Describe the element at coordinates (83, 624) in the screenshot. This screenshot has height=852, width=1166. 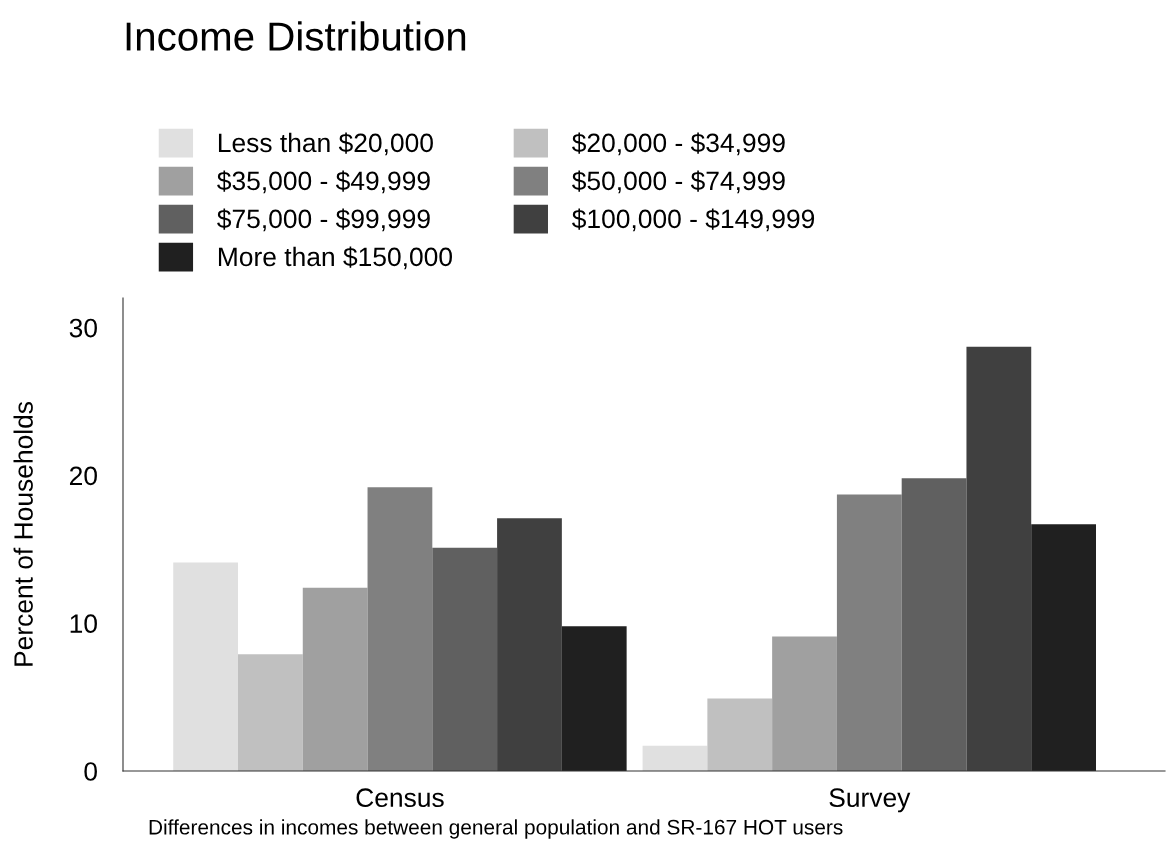
I see `y-tick-label: 10` at that location.